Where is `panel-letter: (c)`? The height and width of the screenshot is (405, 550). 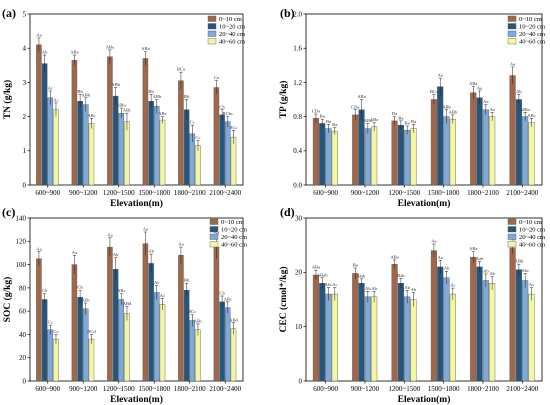
panel-letter: (c) is located at coordinates (8, 212).